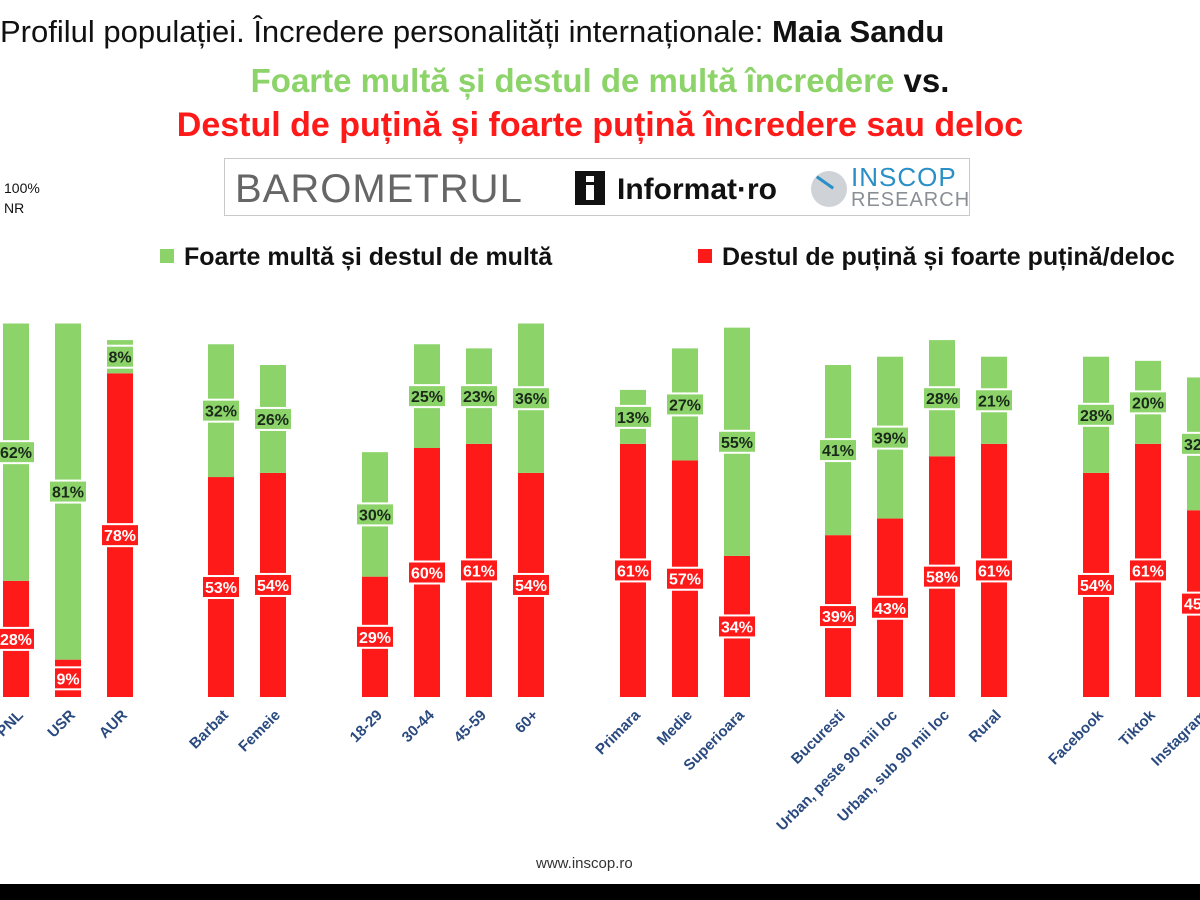 The image size is (1200, 900). I want to click on barometrul-banner: BAROMETRUL Informat·ro INSCOP RESEARCH, so click(597, 187).